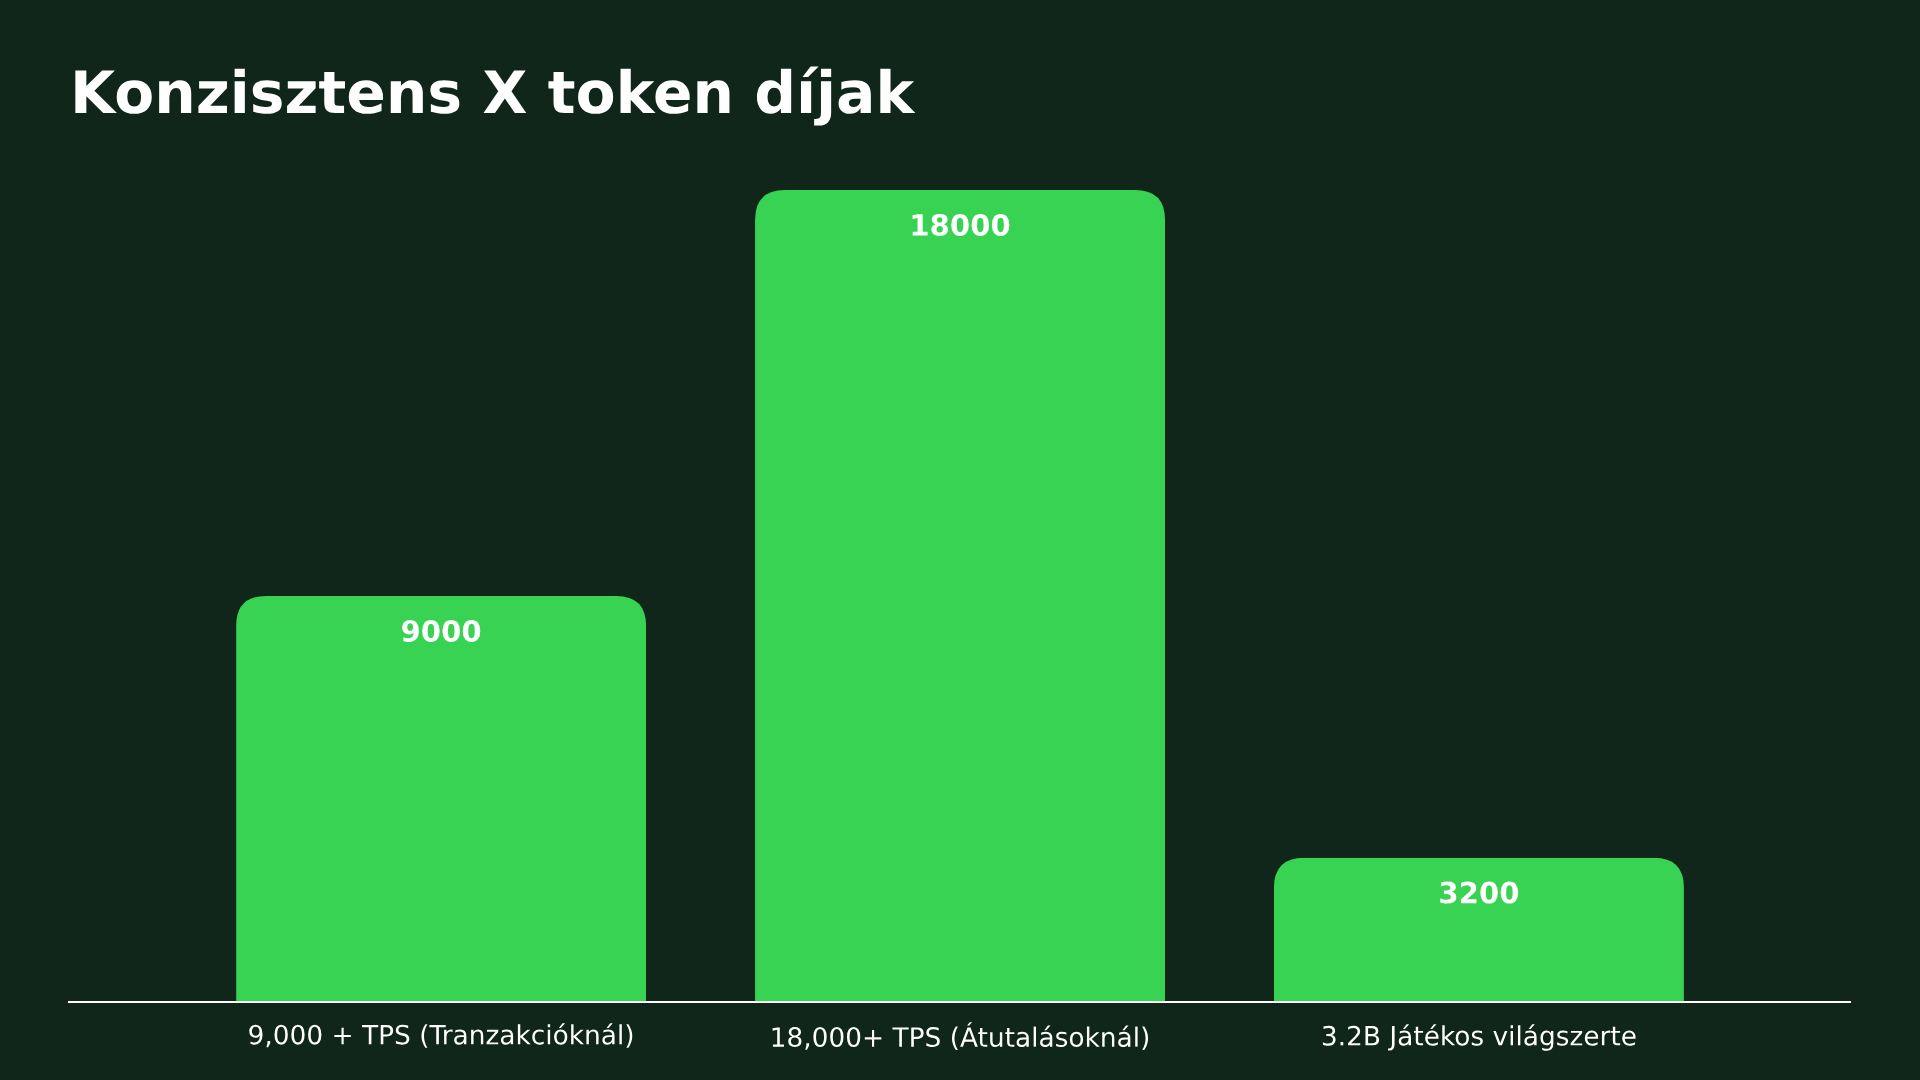  What do you see at coordinates (1479, 892) in the screenshot?
I see `data-label: 3200` at bounding box center [1479, 892].